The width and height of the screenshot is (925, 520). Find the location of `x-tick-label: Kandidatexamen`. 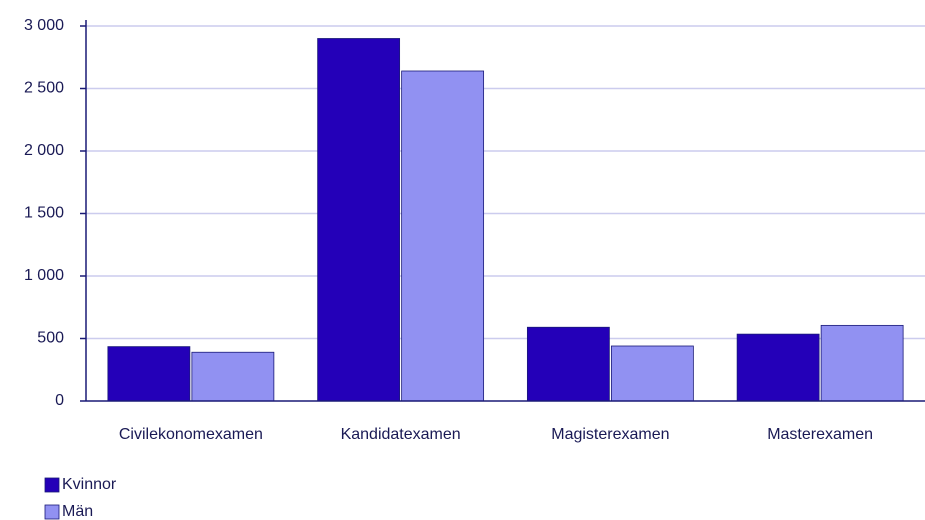

x-tick-label: Kandidatexamen is located at coordinates (401, 434).